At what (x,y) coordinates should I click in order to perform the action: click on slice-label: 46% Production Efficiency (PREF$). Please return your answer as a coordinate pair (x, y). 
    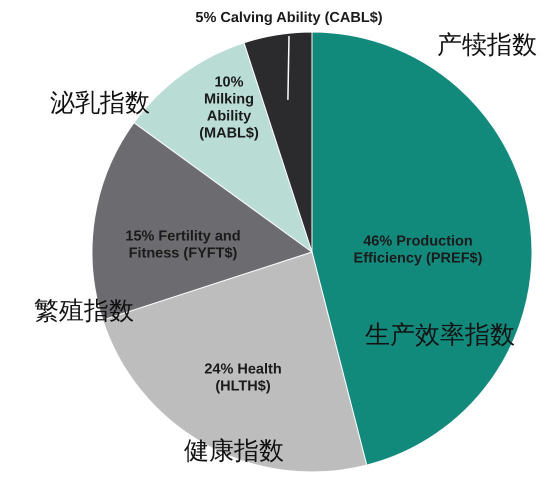
    Looking at the image, I should click on (418, 249).